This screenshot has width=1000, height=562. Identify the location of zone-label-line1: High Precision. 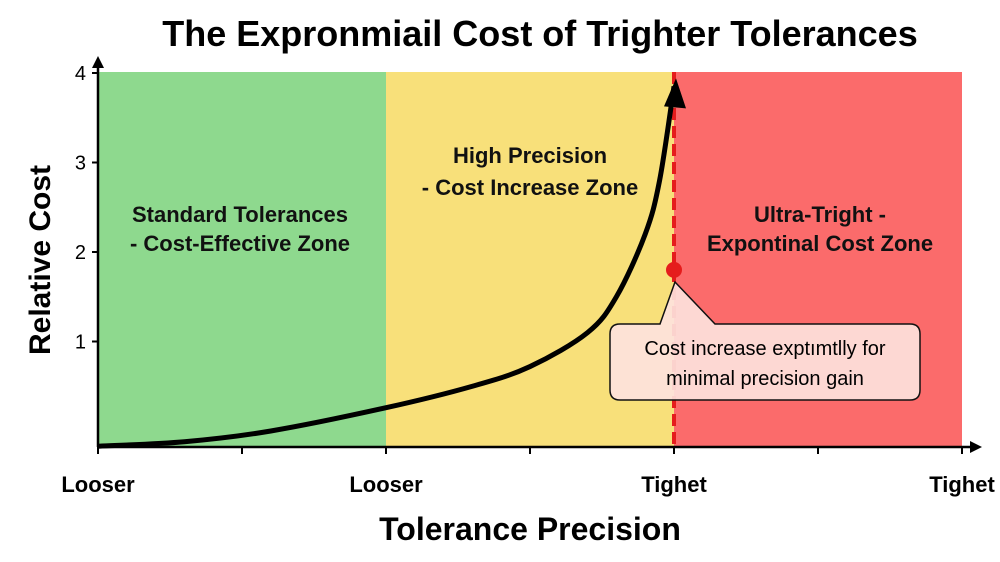
(530, 155).